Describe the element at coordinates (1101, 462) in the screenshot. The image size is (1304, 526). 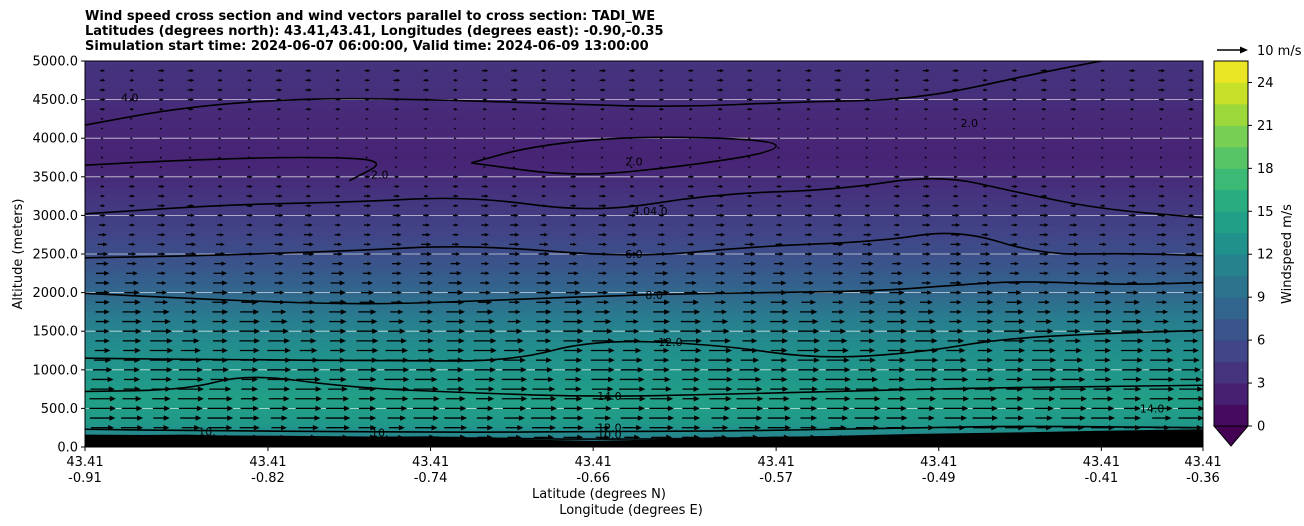
I see `x-tick-label-lat: 43.41` at that location.